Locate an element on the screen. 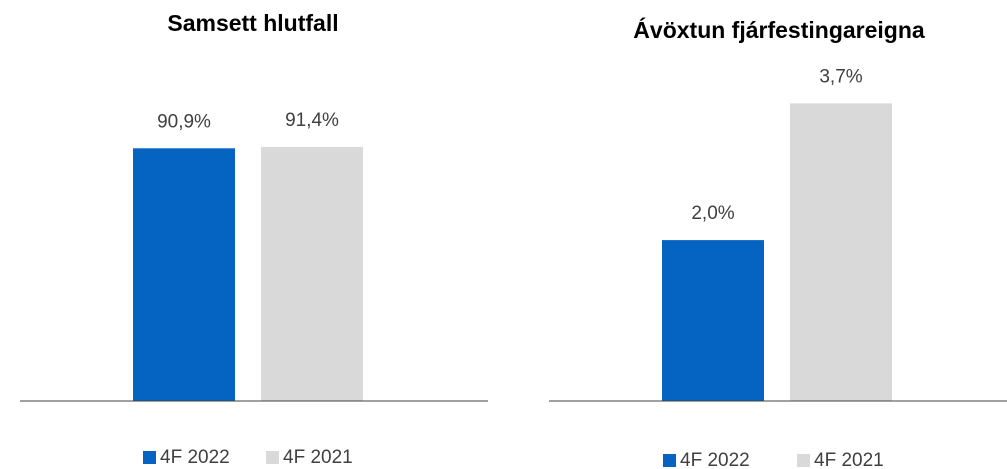 This screenshot has width=1007, height=469. data-label: 90,9% is located at coordinates (184, 121).